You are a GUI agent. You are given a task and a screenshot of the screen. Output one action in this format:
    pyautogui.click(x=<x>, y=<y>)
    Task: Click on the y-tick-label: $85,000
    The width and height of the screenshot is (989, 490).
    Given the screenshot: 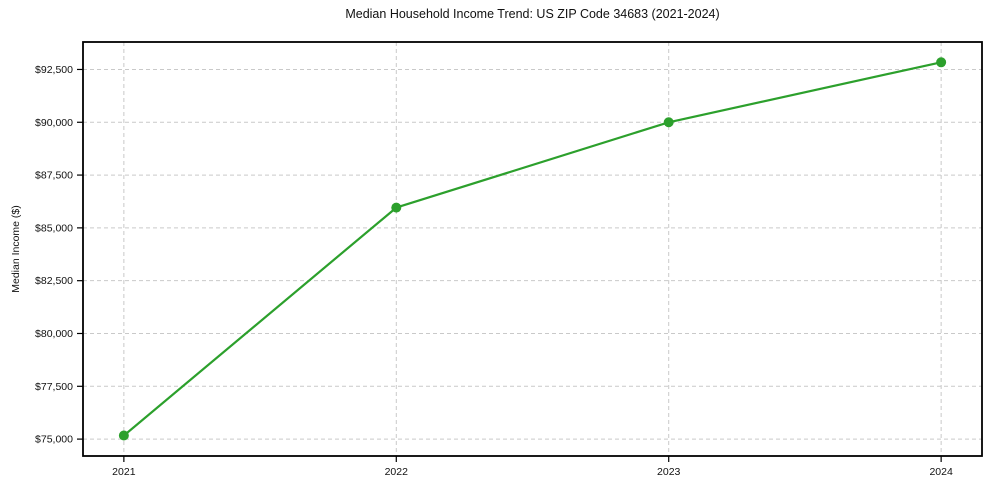 What is the action you would take?
    pyautogui.click(x=54, y=228)
    